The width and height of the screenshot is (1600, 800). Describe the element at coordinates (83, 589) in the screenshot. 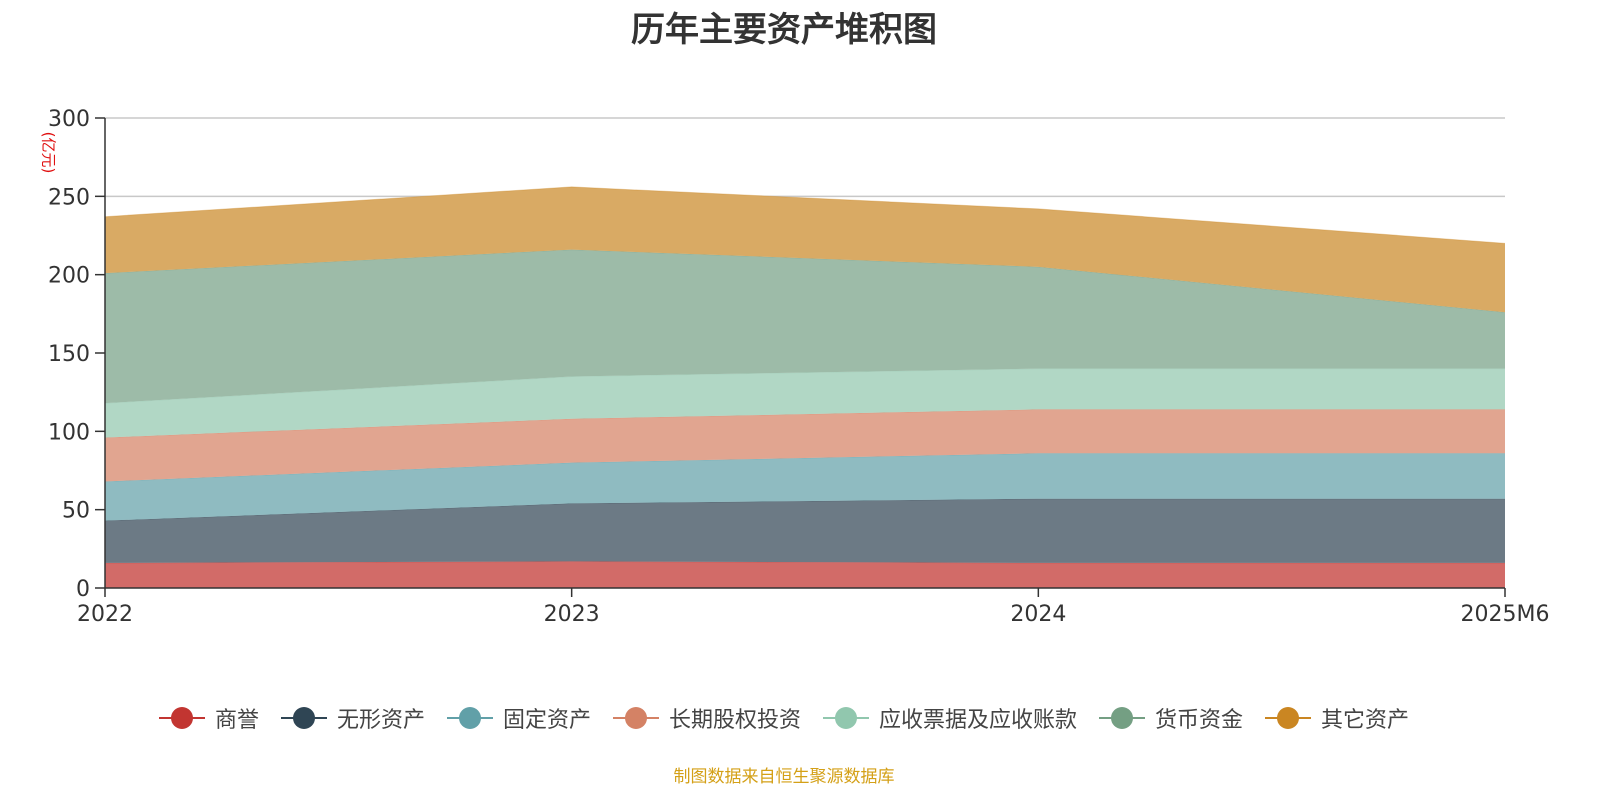

I see `y-tick-label: 0` at that location.